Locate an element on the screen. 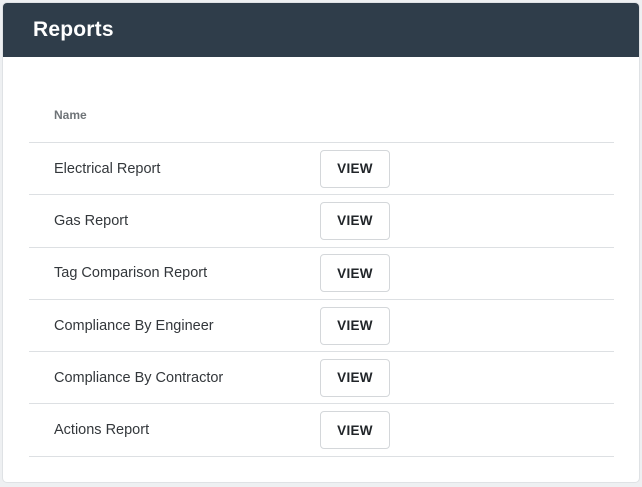 This screenshot has width=642, height=487. report-name: Gas Report is located at coordinates (91, 220).